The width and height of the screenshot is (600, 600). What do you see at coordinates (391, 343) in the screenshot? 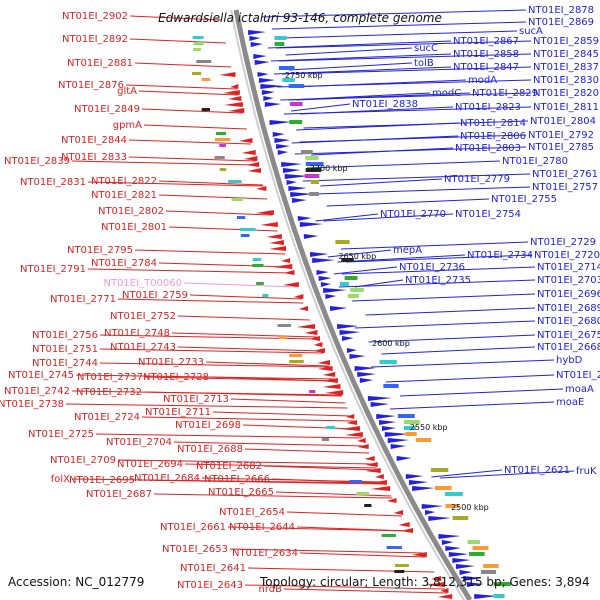
I see `kbp-tick-label: 2600 kbp` at bounding box center [391, 343].